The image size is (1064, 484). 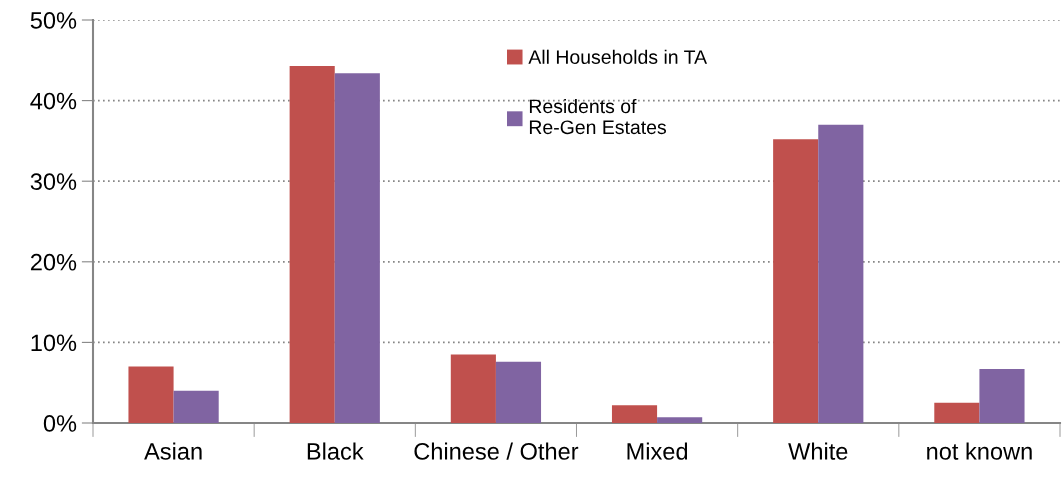 What do you see at coordinates (496, 451) in the screenshot?
I see `x-tick-label: Chinese / Other` at bounding box center [496, 451].